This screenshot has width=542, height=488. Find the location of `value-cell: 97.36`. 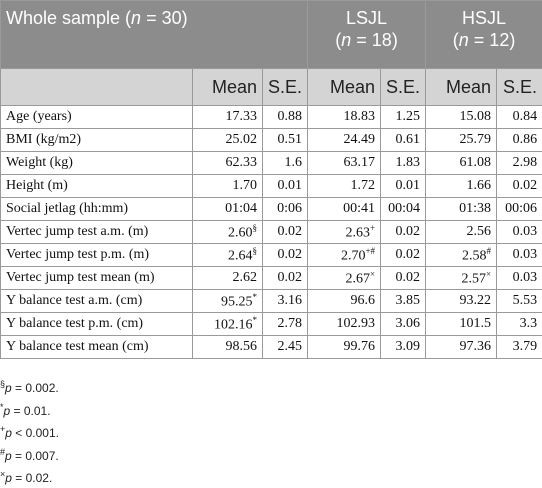

value-cell: 97.36 is located at coordinates (461, 347).